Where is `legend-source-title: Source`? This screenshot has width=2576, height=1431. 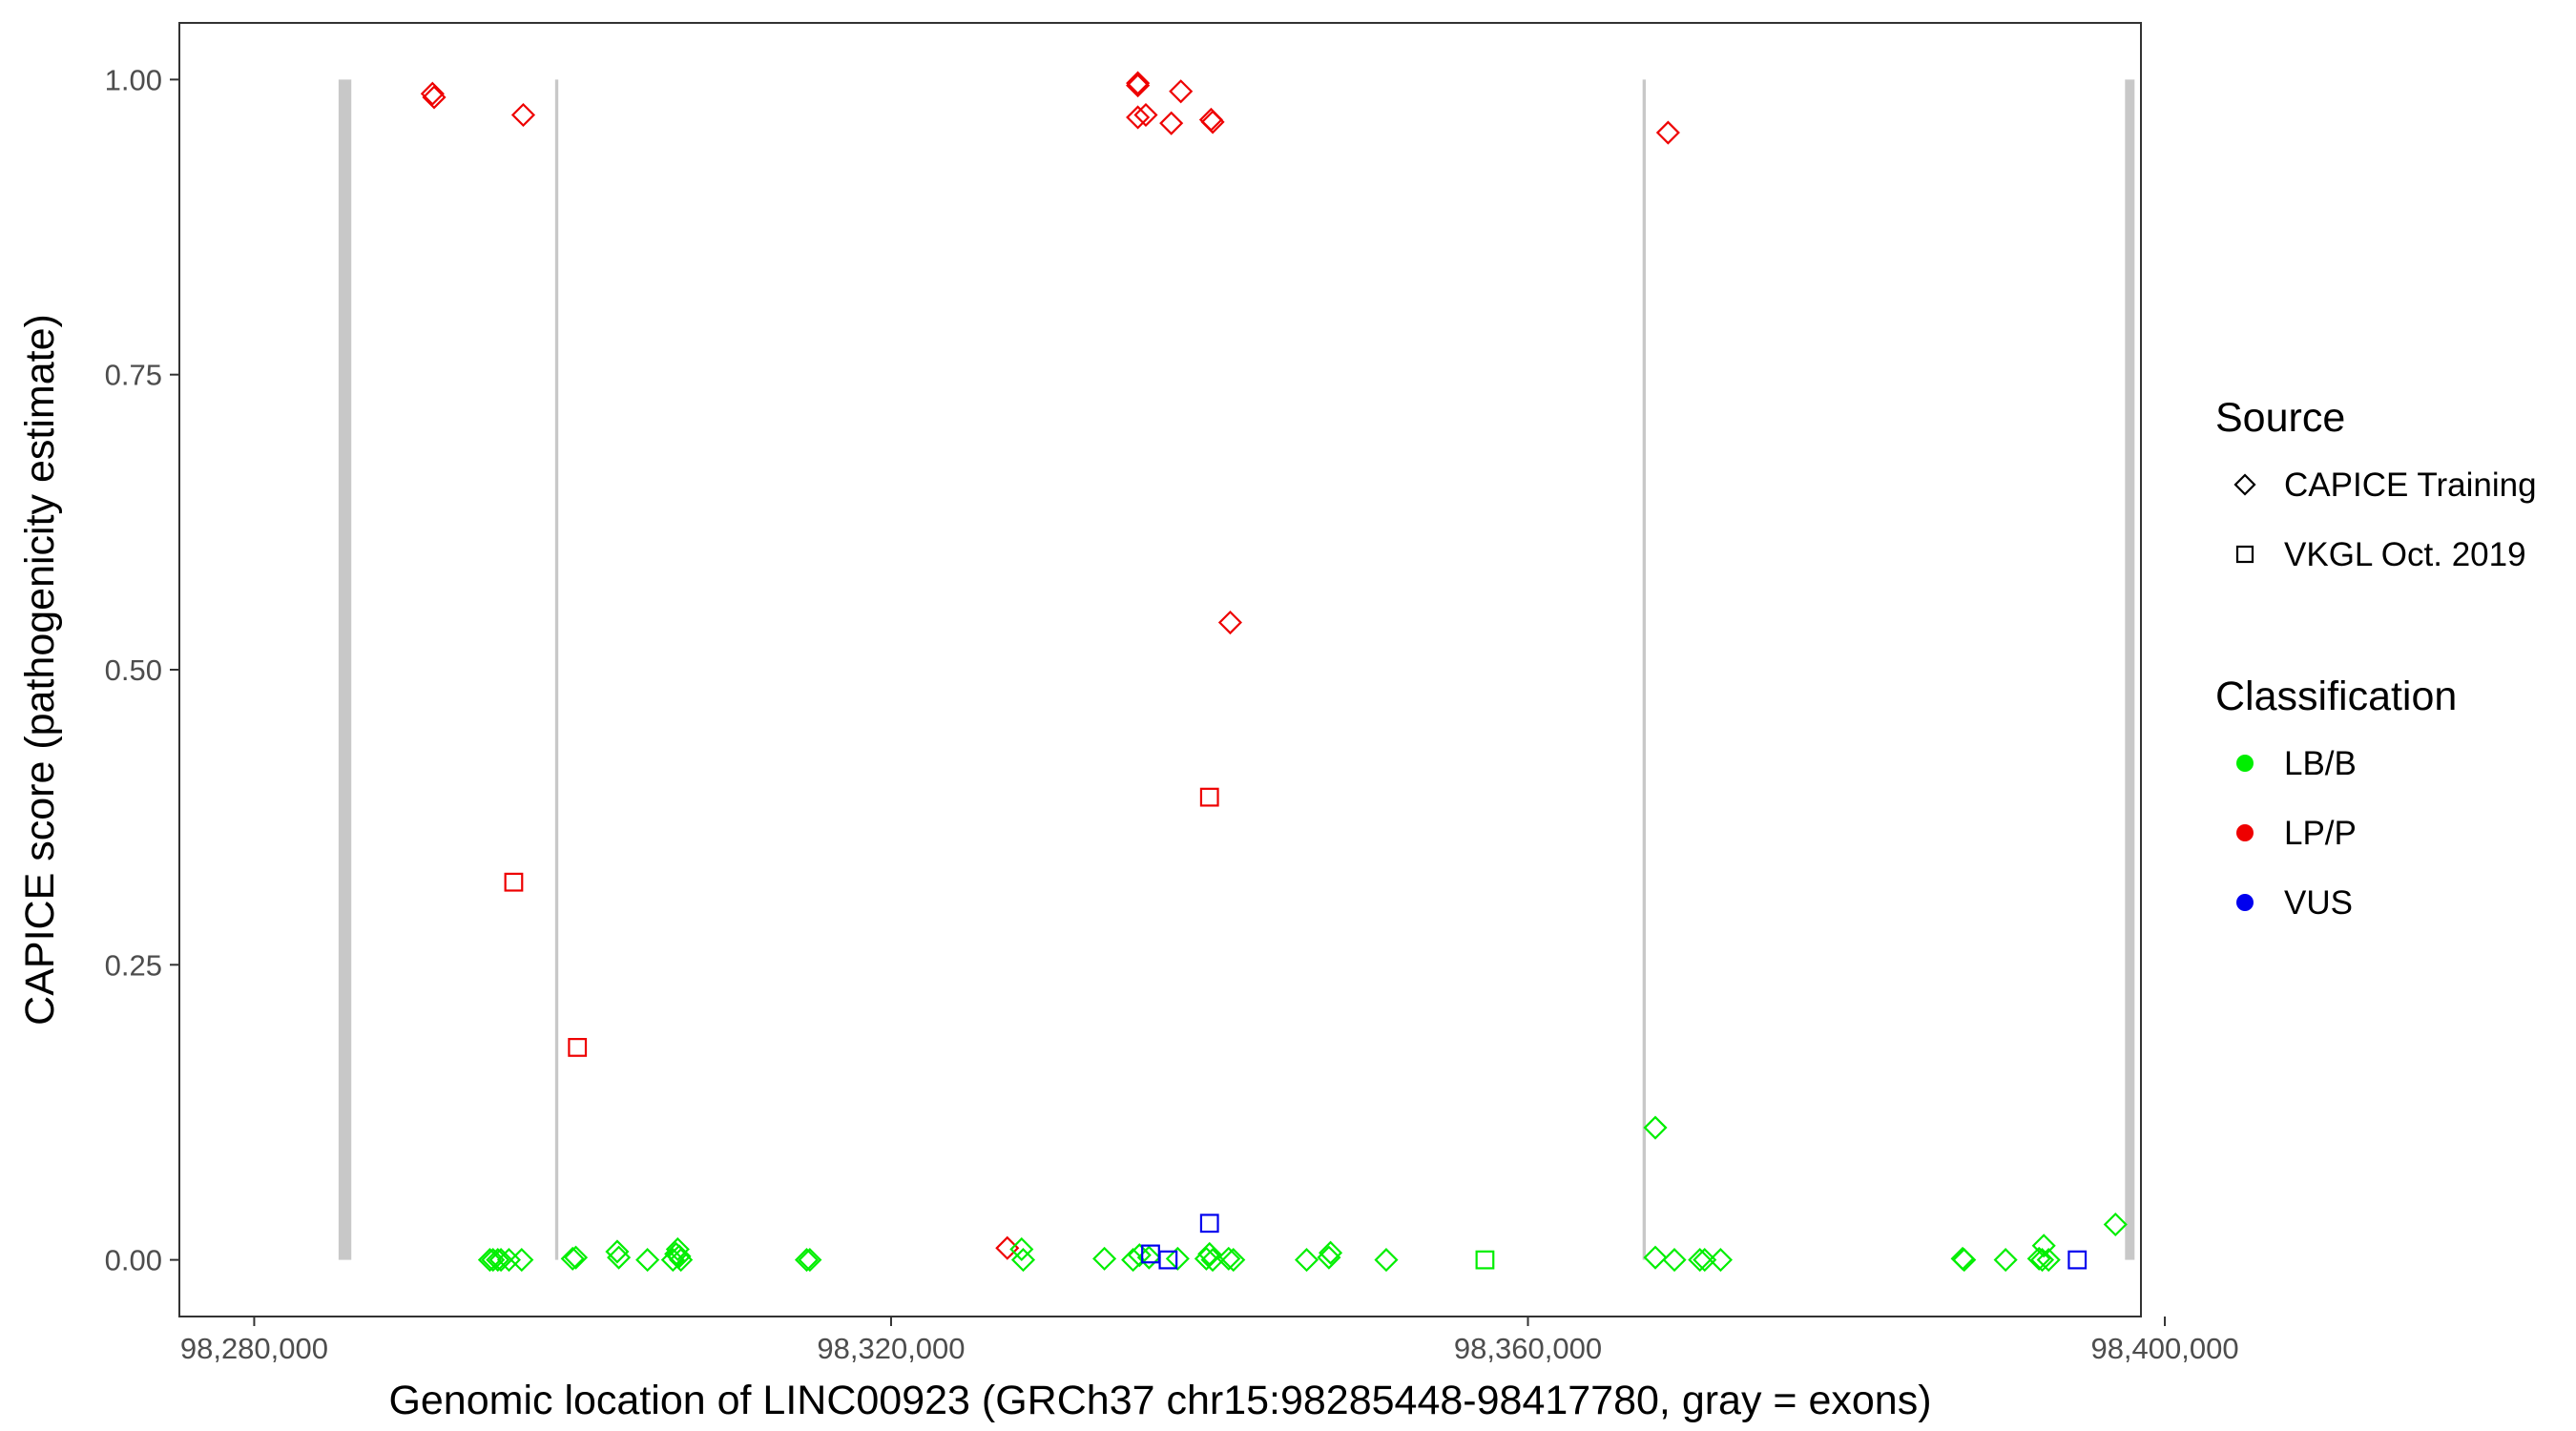 legend-source-title: Source is located at coordinates (2280, 418).